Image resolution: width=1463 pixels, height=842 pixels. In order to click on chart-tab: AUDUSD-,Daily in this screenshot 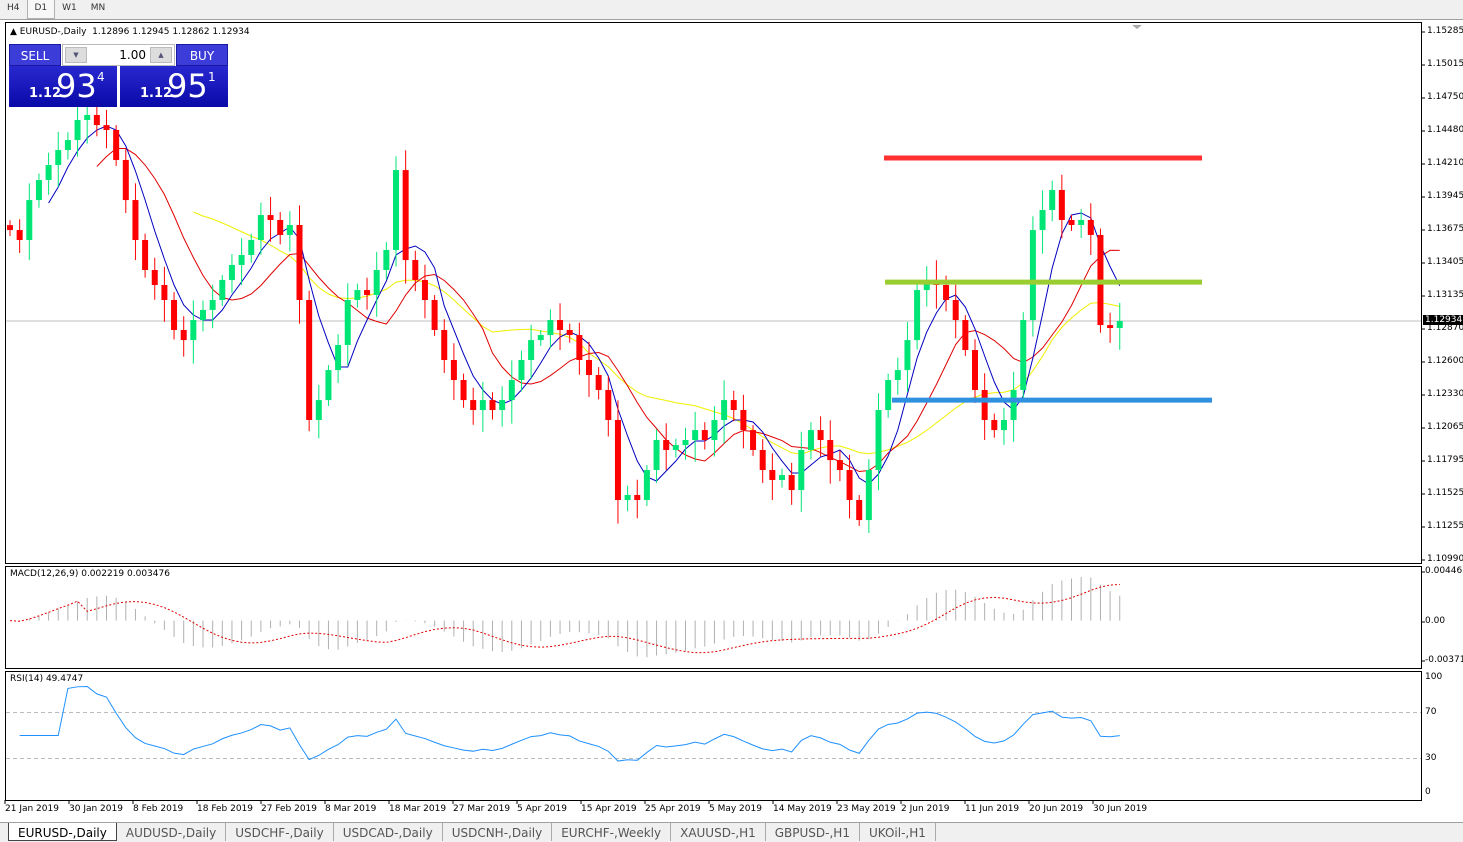, I will do `click(172, 832)`.